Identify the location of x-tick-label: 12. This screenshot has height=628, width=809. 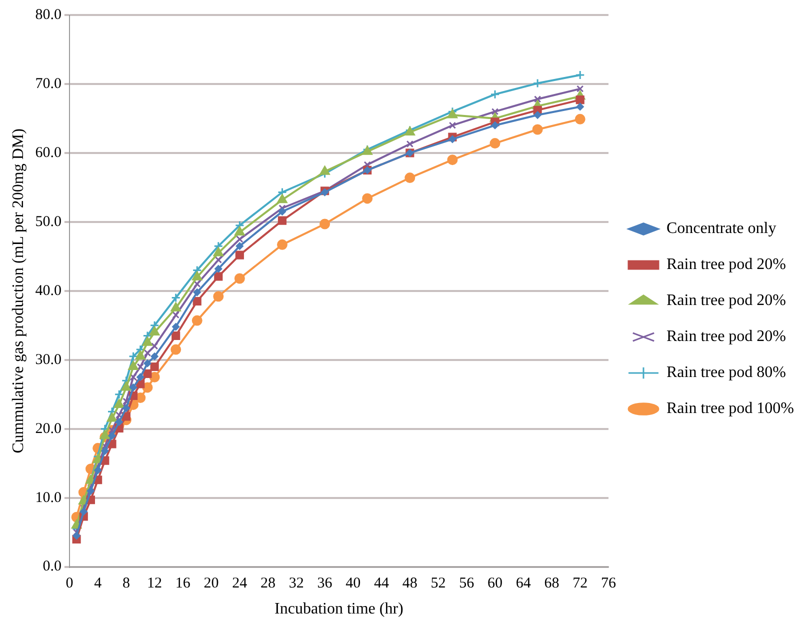
(154, 584).